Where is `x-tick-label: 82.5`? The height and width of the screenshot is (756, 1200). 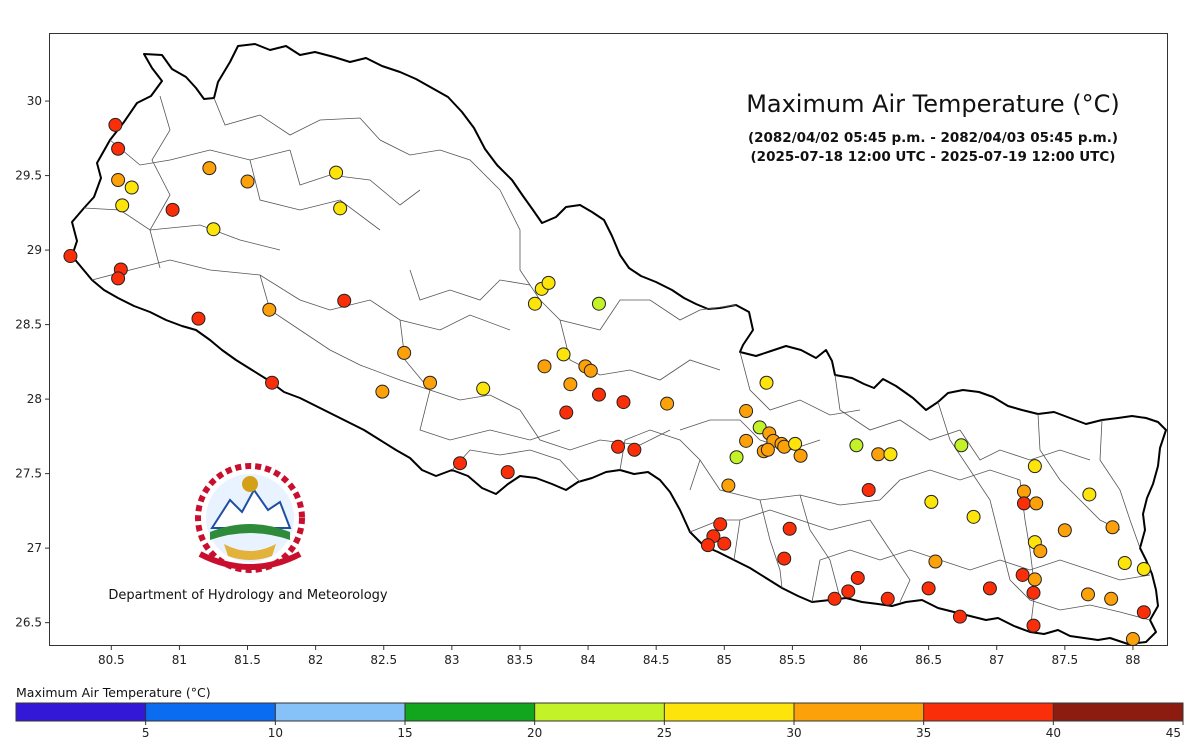 x-tick-label: 82.5 is located at coordinates (383, 660).